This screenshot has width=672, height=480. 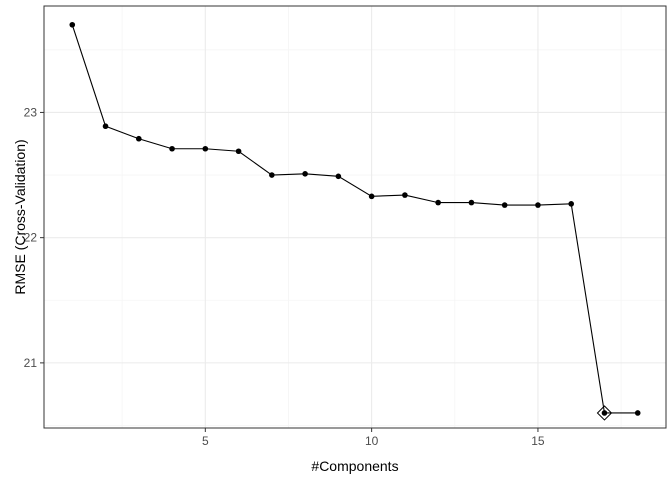 I want to click on x-tick-label: 5, so click(x=205, y=441).